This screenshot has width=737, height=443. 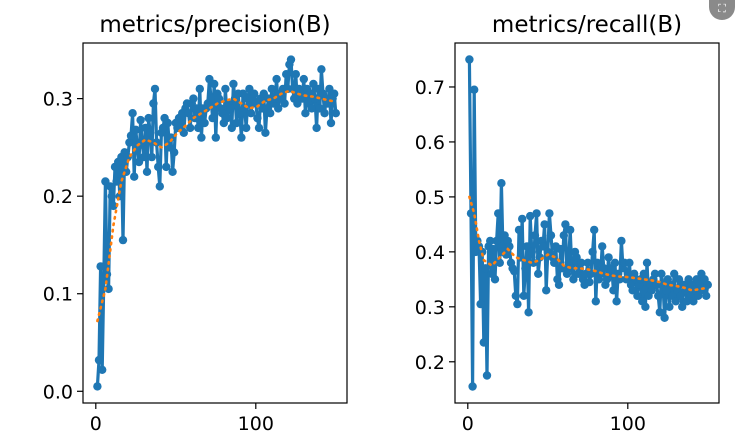 What do you see at coordinates (587, 25) in the screenshot?
I see `recall-chart-title: metrics/recall(B)` at bounding box center [587, 25].